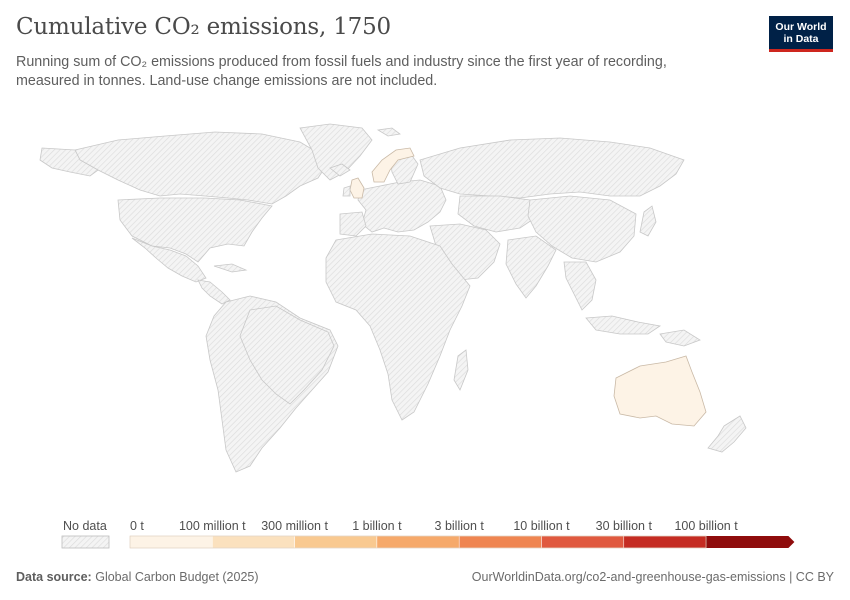 The image size is (850, 600). I want to click on country-svalbard, so click(388, 132).